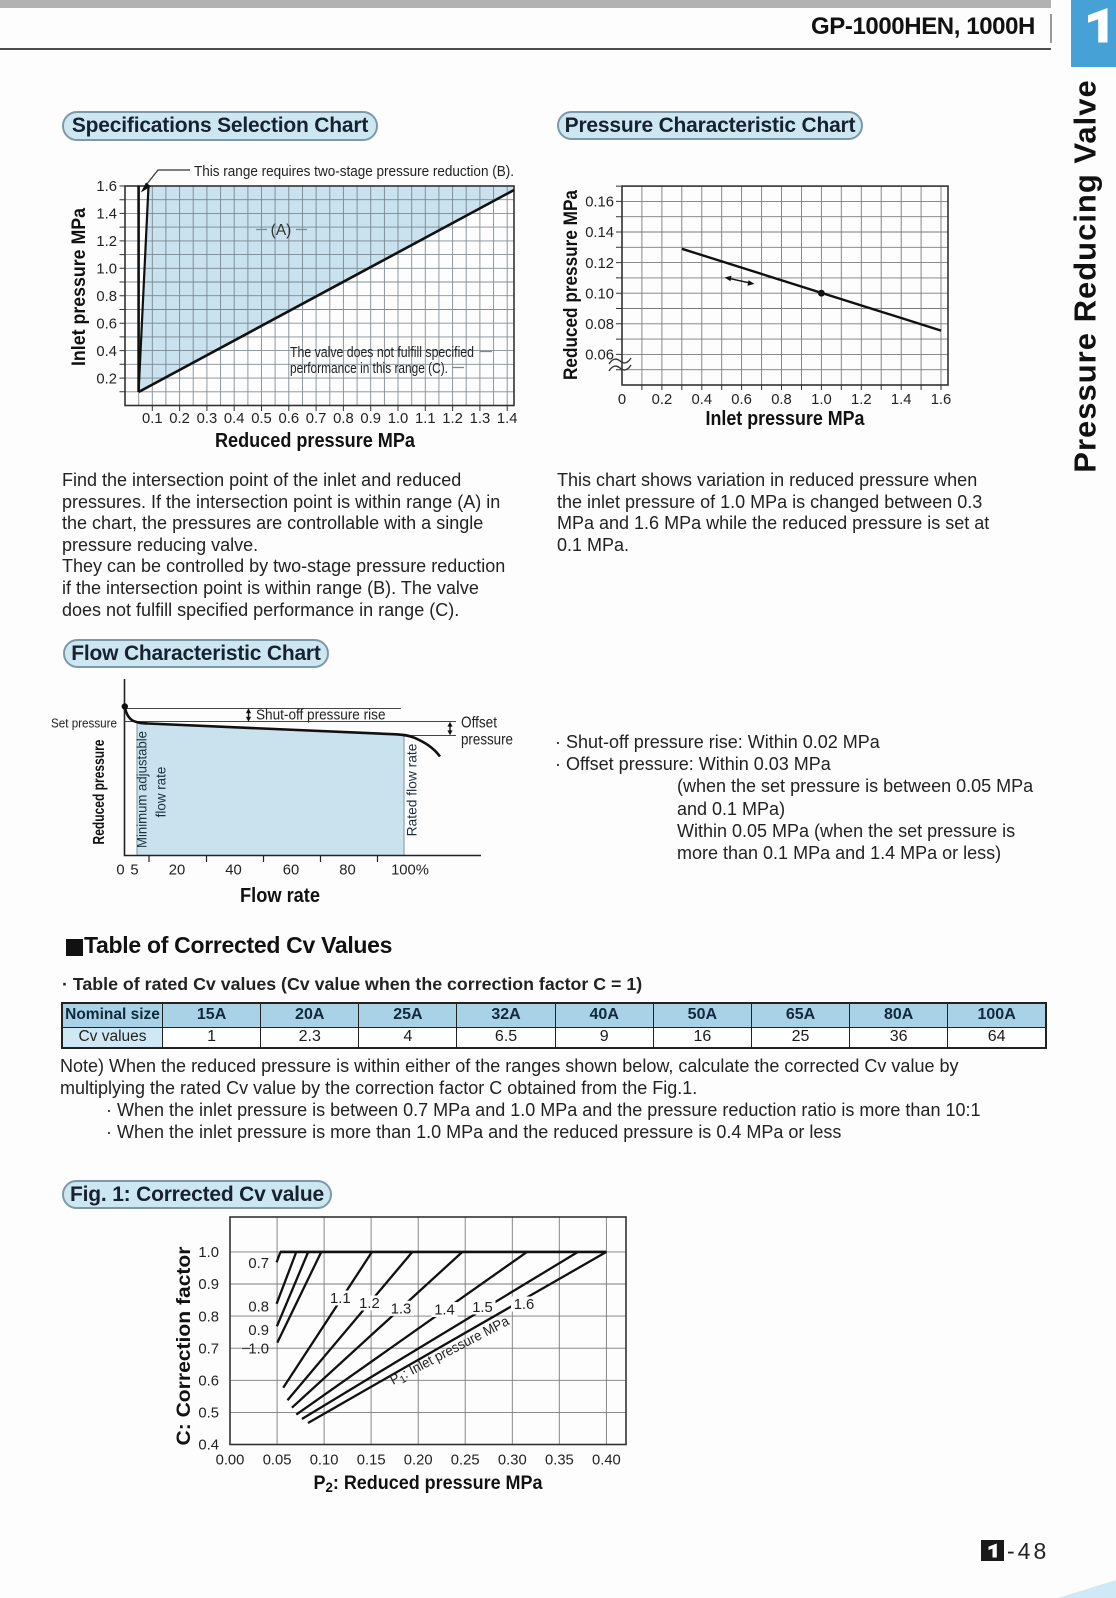  I want to click on svg-text: P2: Reduced pressure MPa, so click(428, 1484).